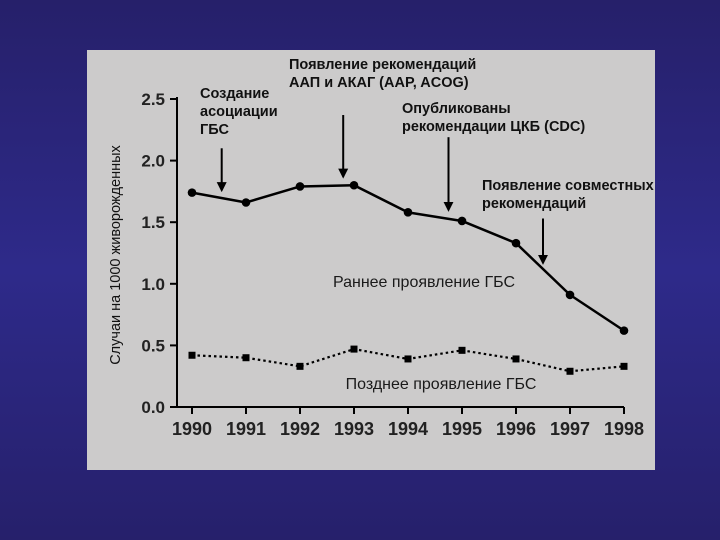 The height and width of the screenshot is (540, 720). I want to click on annotation-text-line: Появление совместных, so click(568, 186).